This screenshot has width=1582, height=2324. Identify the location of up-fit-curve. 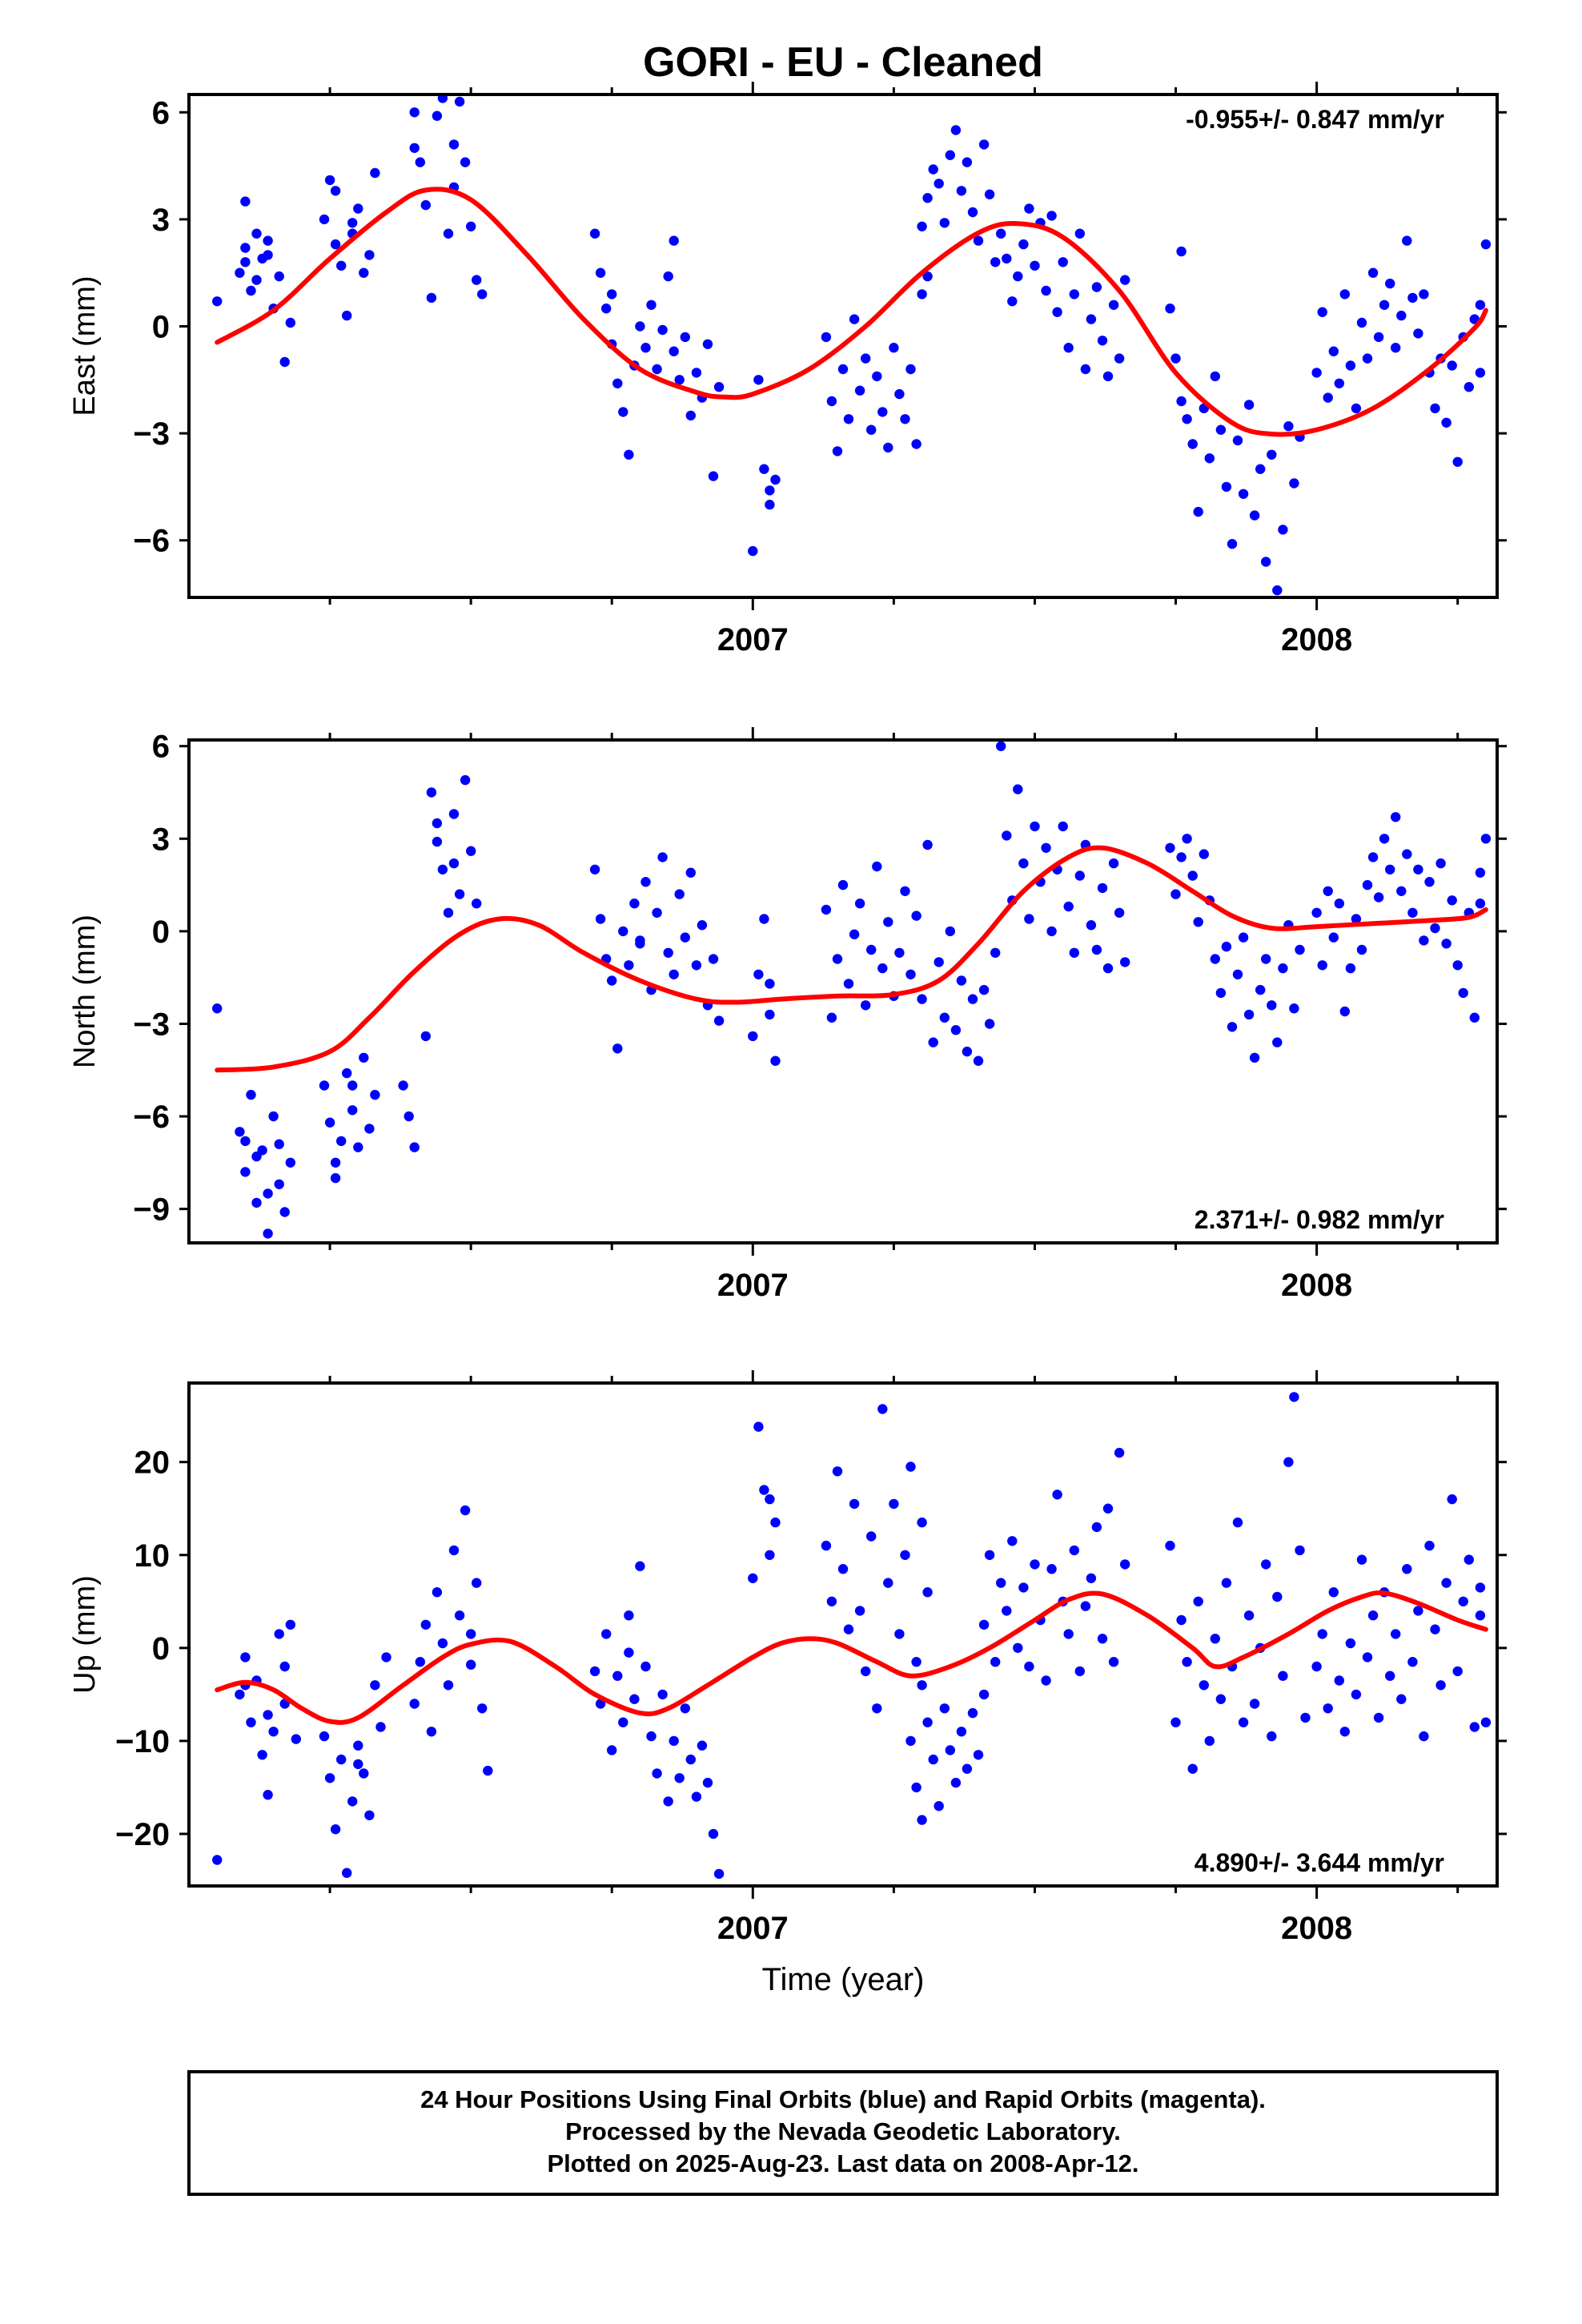
(851, 1657).